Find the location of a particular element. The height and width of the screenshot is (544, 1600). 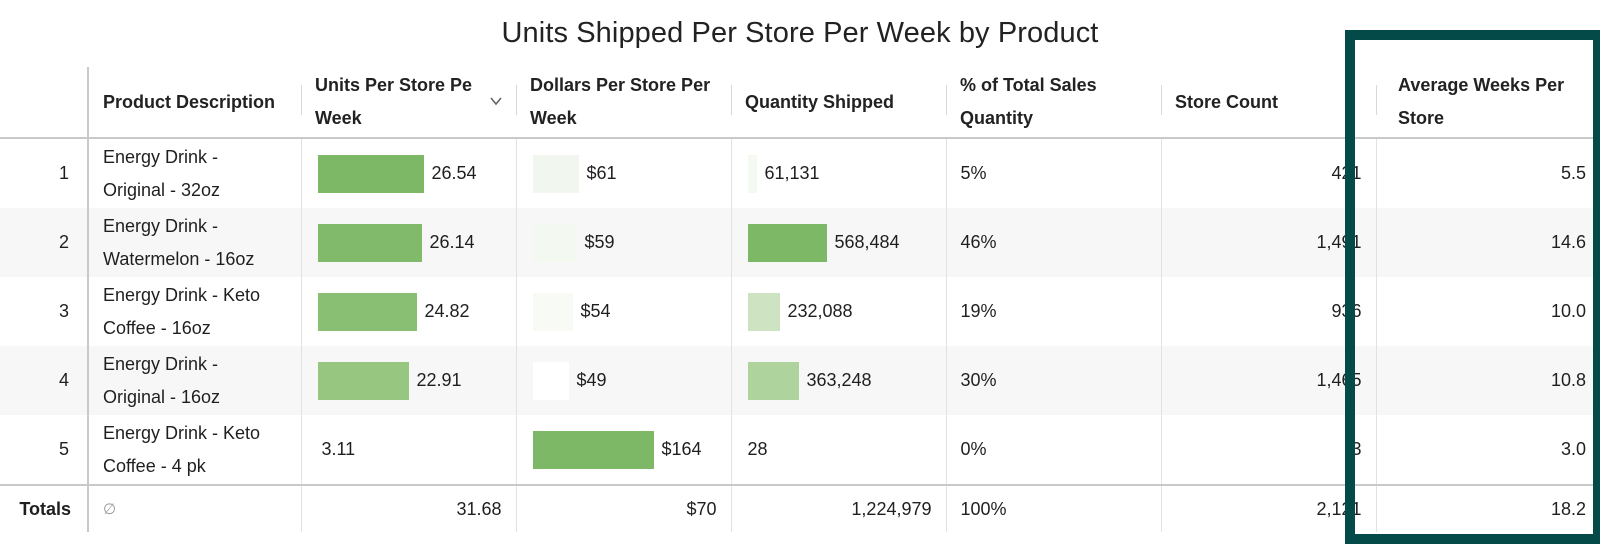

data-bar-cell: 22.91 is located at coordinates (409, 380).